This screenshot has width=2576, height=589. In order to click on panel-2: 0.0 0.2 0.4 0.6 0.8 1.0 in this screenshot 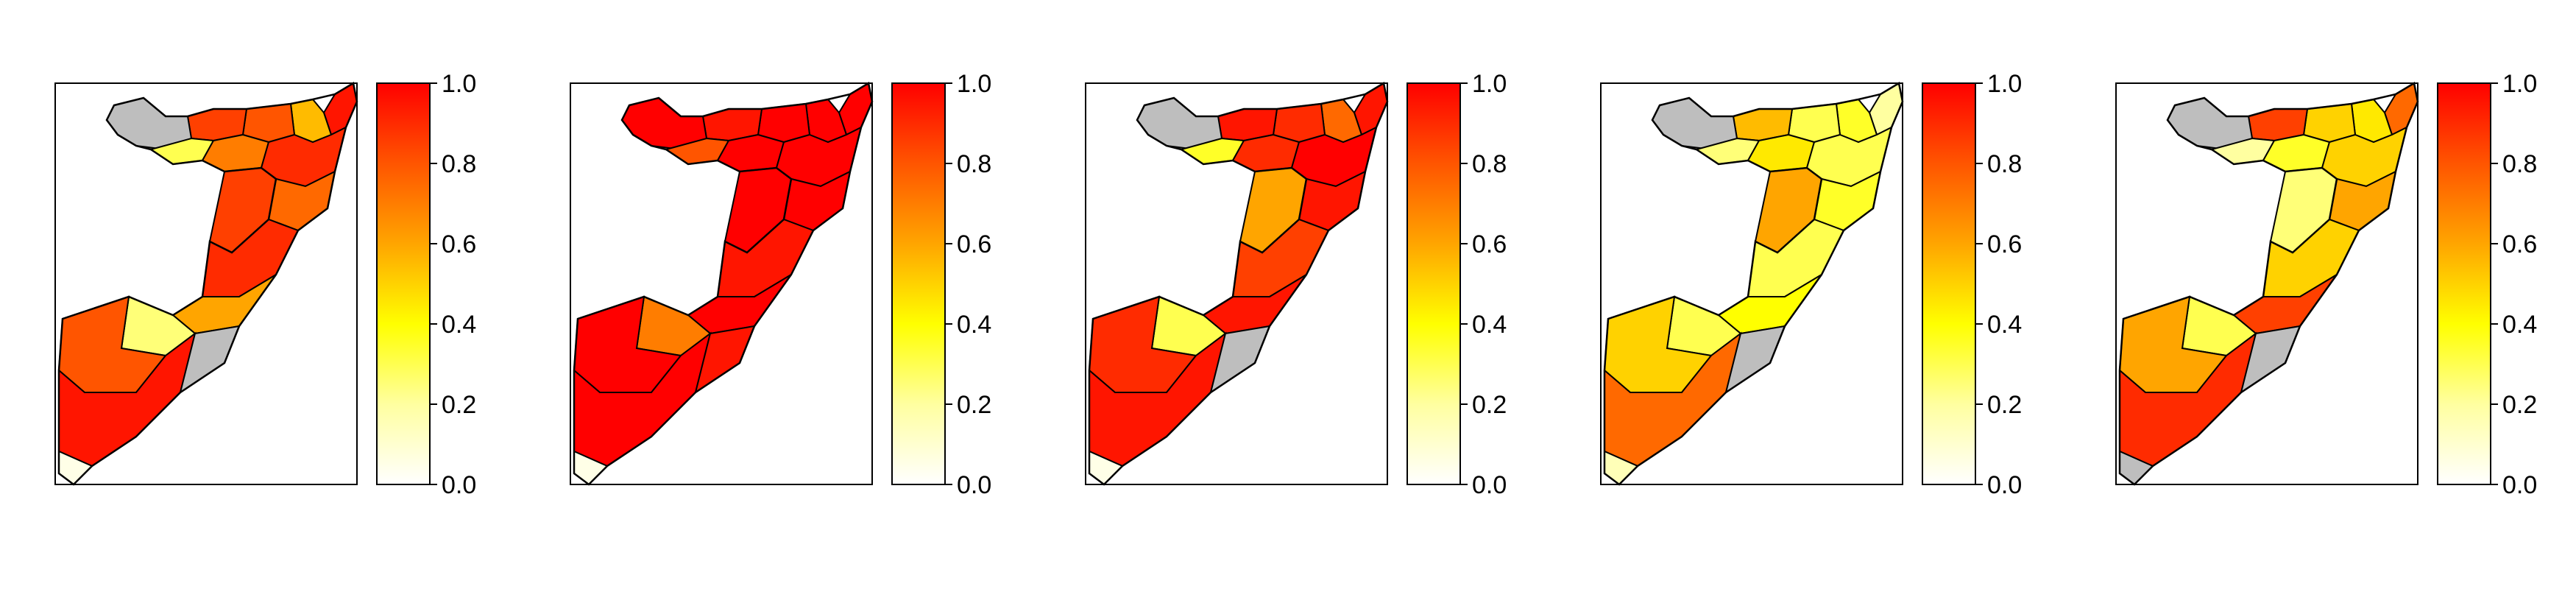, I will do `click(781, 284)`.